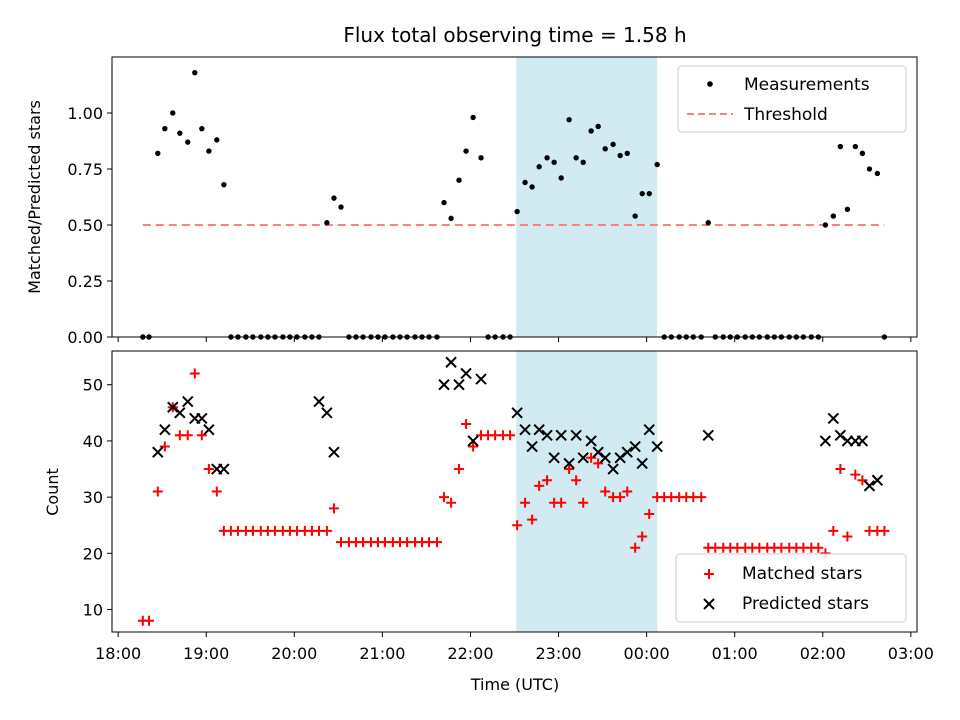  Describe the element at coordinates (807, 85) in the screenshot. I see `legend-measurements-label: Measurements` at that location.